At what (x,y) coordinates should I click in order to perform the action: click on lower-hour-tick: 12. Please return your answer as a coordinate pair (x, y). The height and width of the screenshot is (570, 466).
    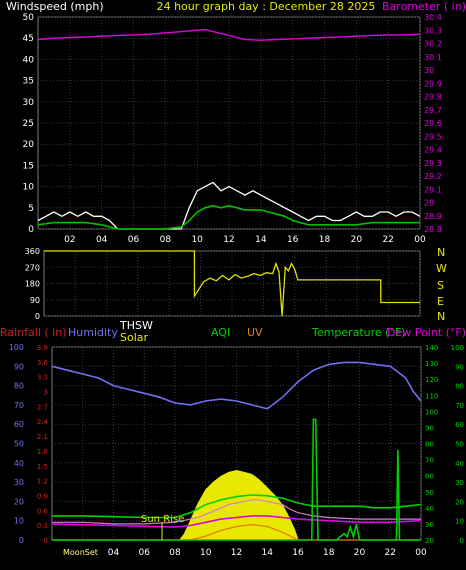
    Looking at the image, I should click on (236, 553).